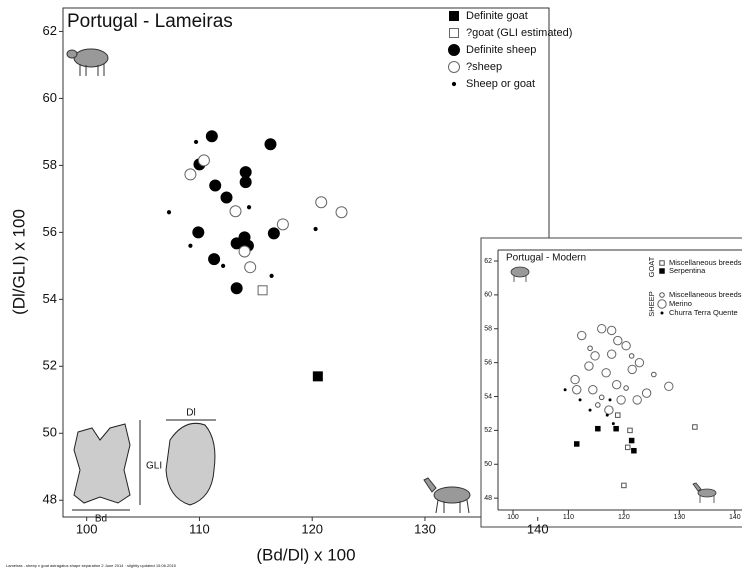 The width and height of the screenshot is (742, 571). Describe the element at coordinates (87, 62) in the screenshot. I see `sheep-icon` at that location.